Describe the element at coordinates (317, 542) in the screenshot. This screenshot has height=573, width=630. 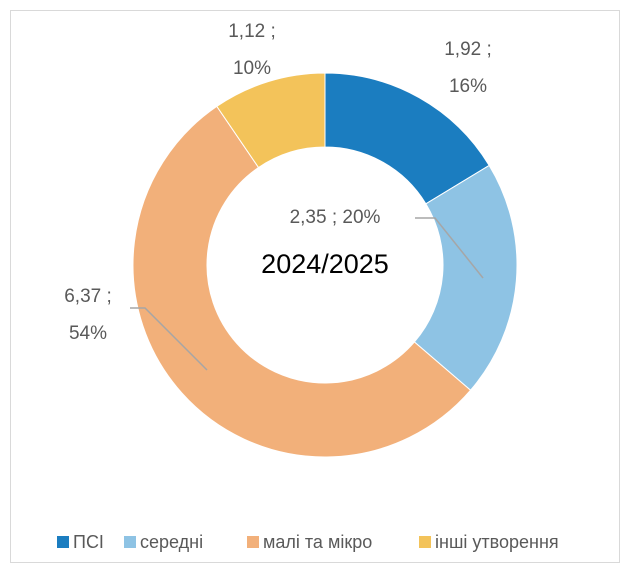
I see `legend-label: малі та мікро` at that location.